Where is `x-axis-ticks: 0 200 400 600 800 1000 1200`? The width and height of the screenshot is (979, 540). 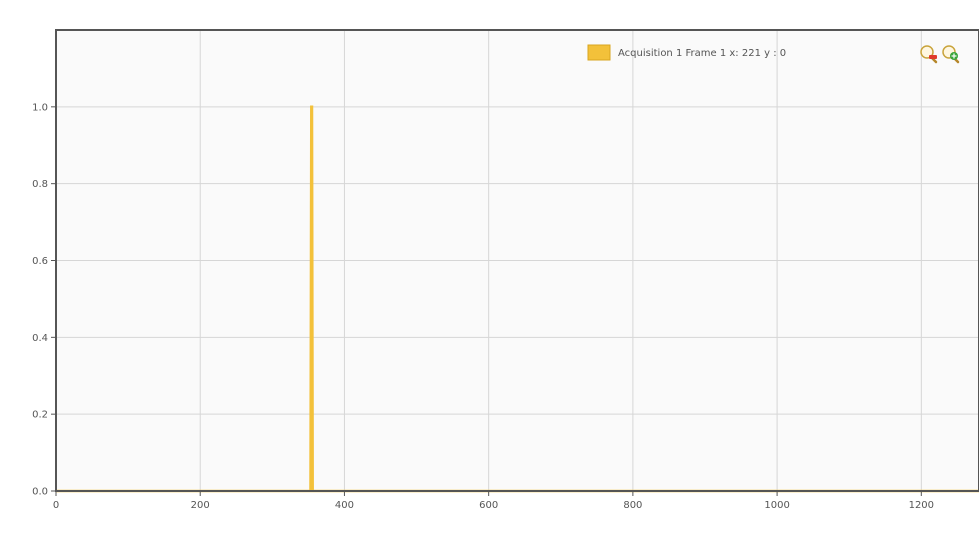
x-axis-ticks: 0 200 400 600 800 1000 1200 is located at coordinates (493, 501).